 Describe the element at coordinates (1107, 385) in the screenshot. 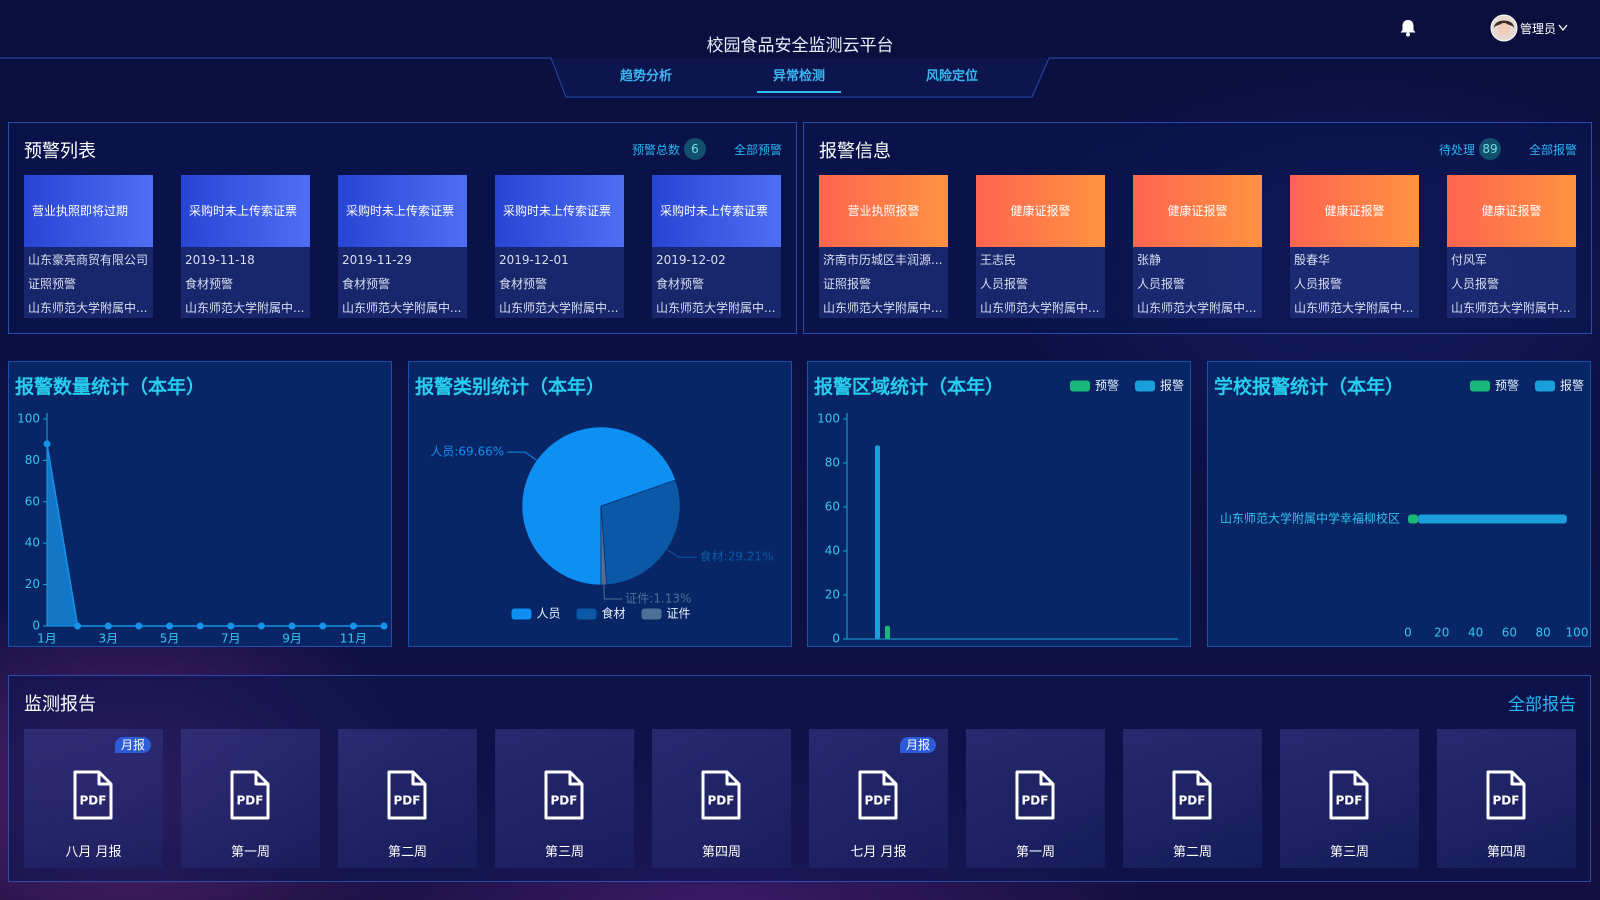

I see `legend-label: 预警` at that location.